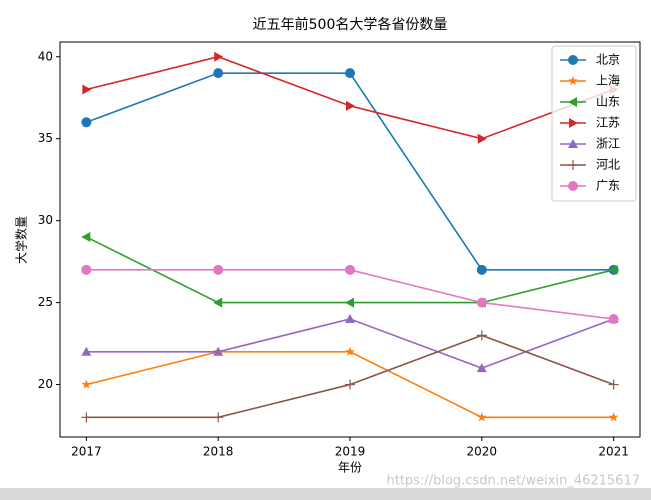 This screenshot has height=500, width=651. Describe the element at coordinates (608, 60) in the screenshot. I see `legend-label: 北京` at that location.